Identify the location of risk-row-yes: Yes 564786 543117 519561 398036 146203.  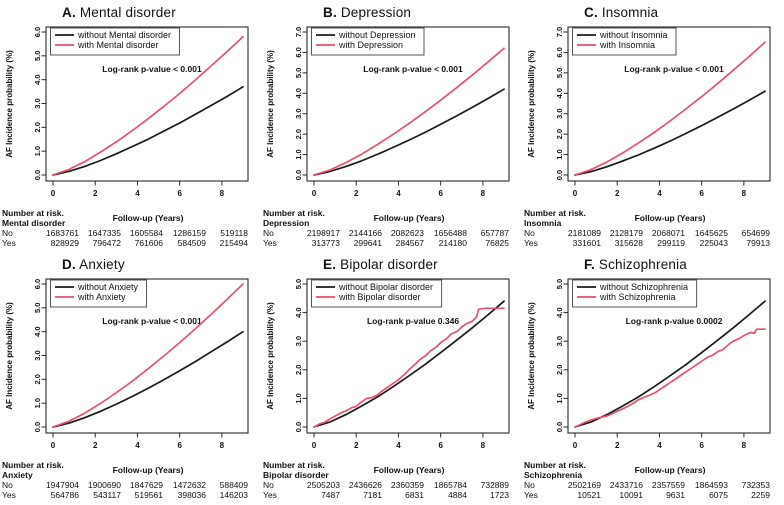
(131, 495).